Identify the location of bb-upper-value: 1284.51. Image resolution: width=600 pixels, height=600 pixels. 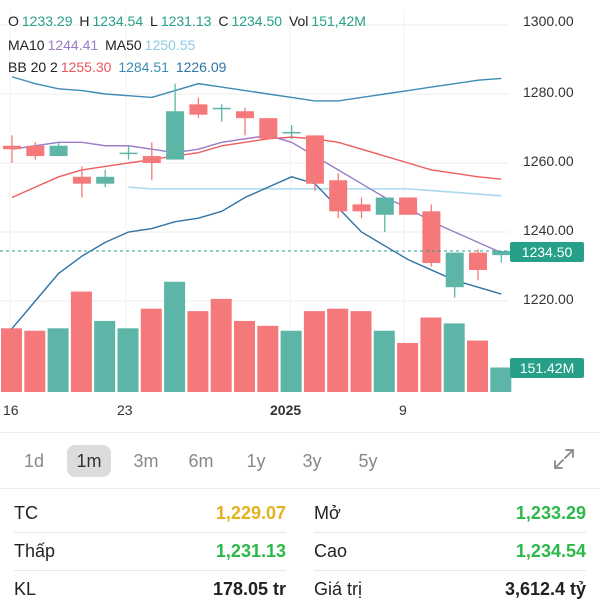
(143, 67).